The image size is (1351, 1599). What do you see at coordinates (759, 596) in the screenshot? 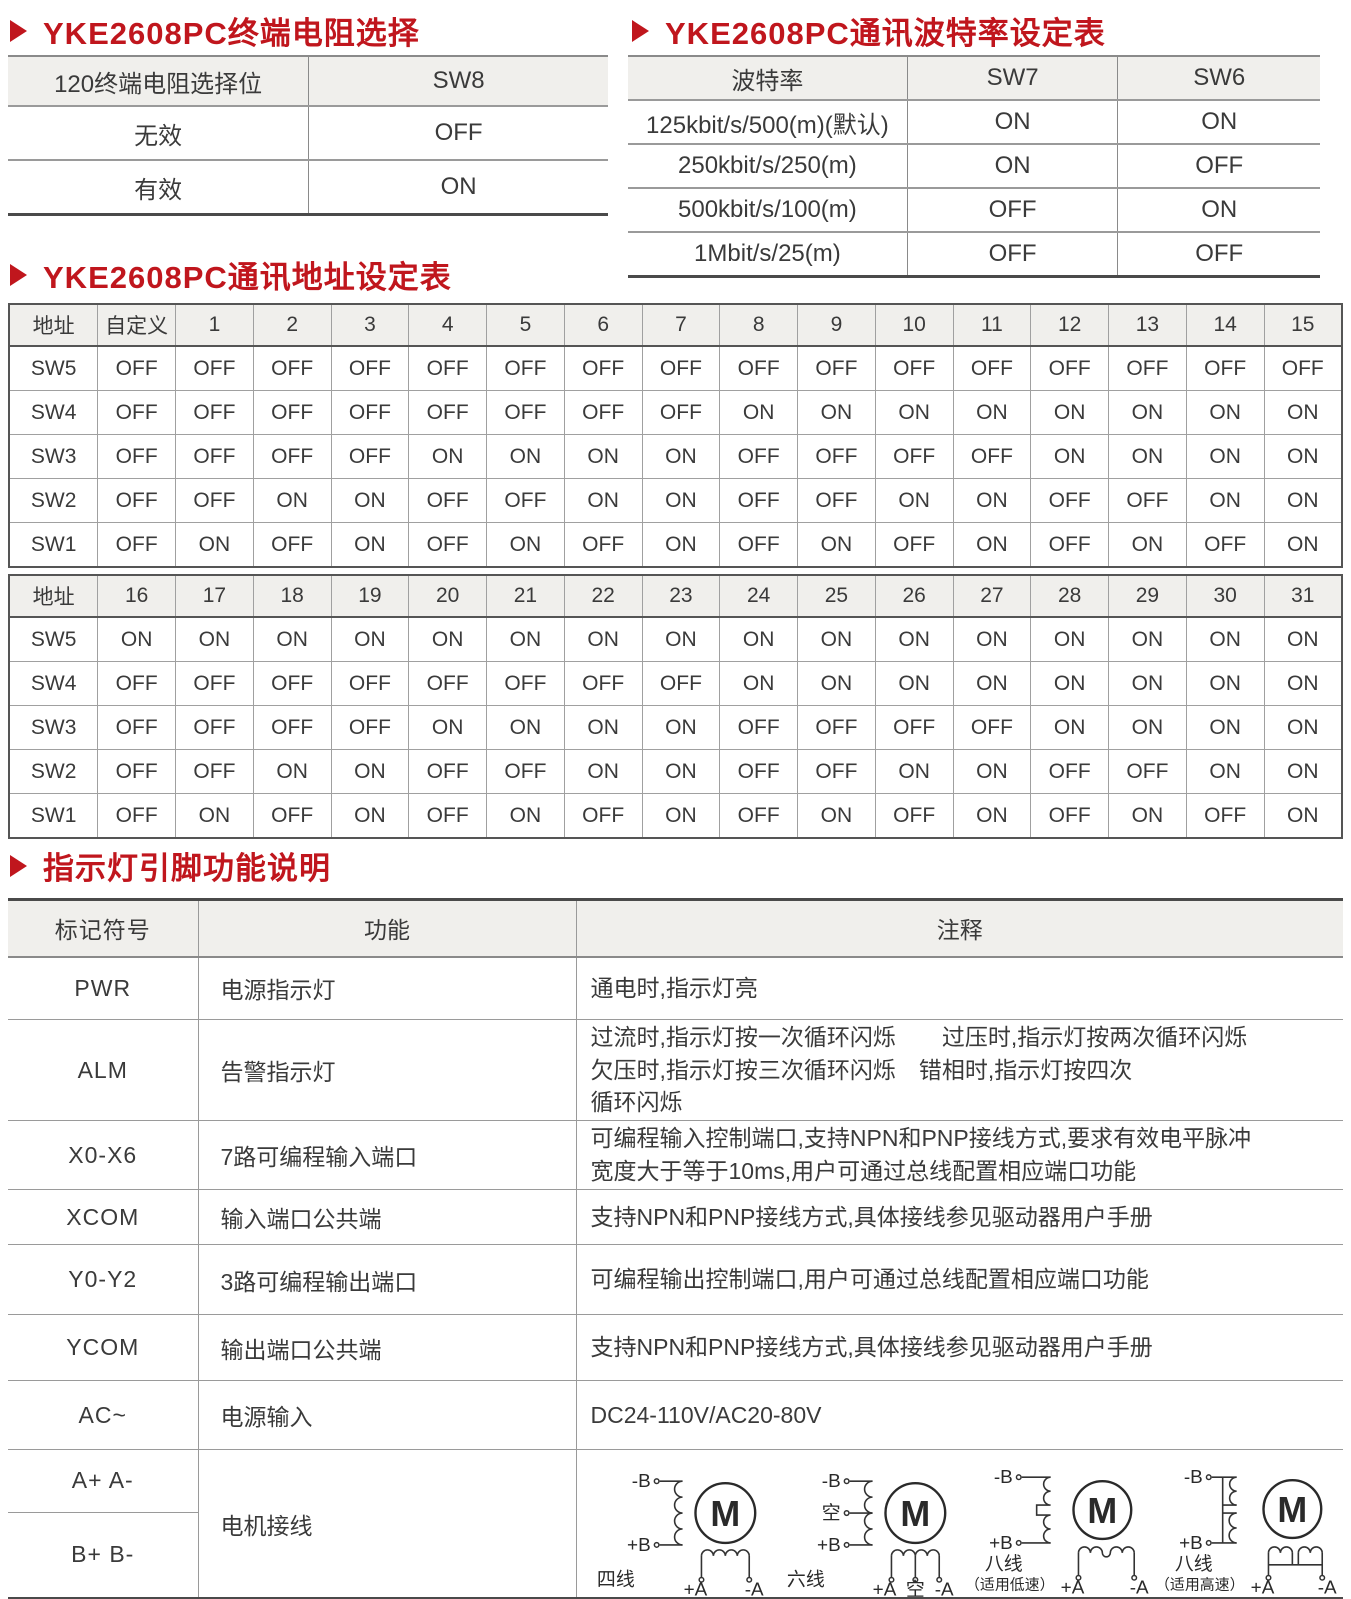
I see `header-cell: 24` at bounding box center [759, 596].